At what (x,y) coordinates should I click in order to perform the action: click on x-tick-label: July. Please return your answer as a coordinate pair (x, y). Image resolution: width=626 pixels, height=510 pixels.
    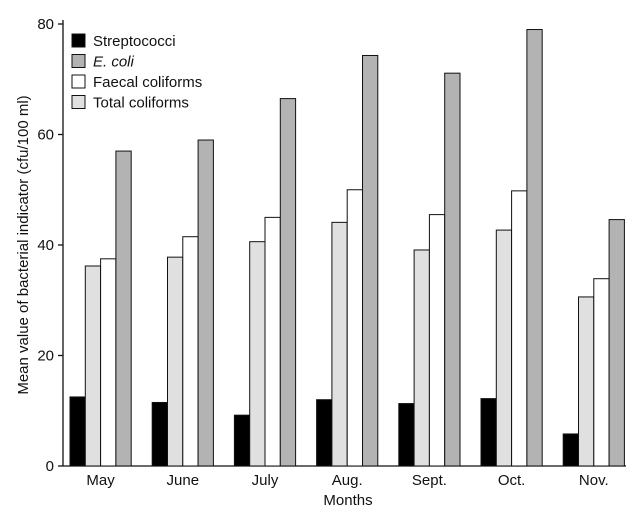
    Looking at the image, I should click on (265, 480).